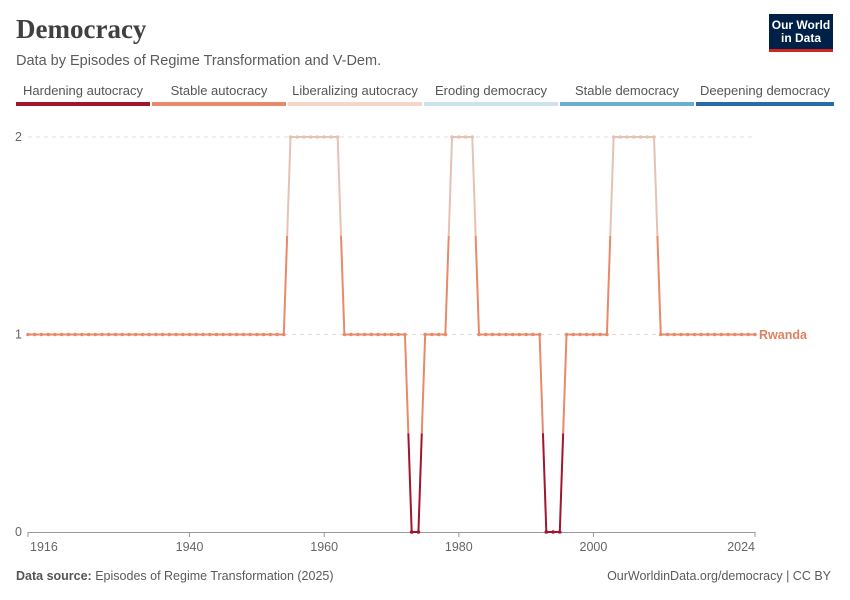 The image size is (850, 600). Describe the element at coordinates (741, 547) in the screenshot. I see `x-tick-label: 2024` at that location.